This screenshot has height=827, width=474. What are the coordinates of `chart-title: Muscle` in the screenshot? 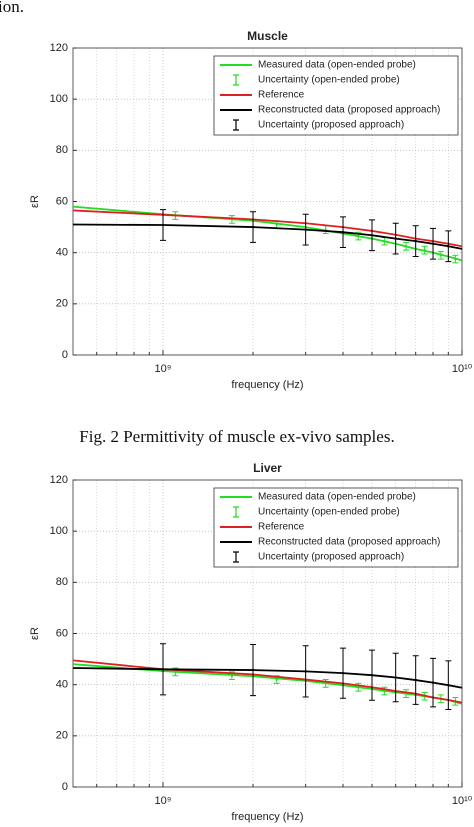 It's located at (267, 36).